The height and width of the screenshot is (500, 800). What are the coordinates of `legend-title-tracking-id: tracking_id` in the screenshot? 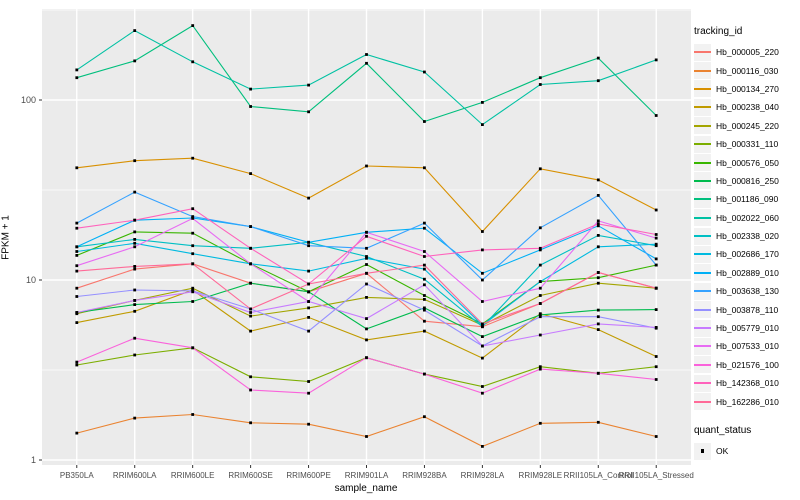 It's located at (718, 31).